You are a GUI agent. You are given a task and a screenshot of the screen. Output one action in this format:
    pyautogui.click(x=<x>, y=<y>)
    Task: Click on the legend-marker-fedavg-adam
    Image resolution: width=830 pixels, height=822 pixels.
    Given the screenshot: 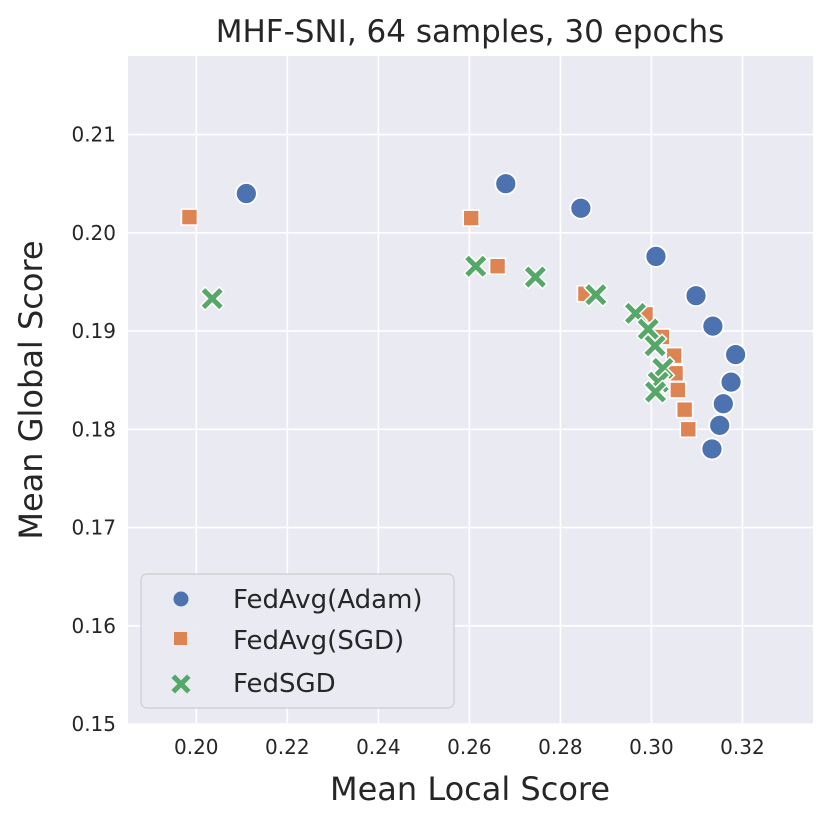 What is the action you would take?
    pyautogui.click(x=181, y=599)
    